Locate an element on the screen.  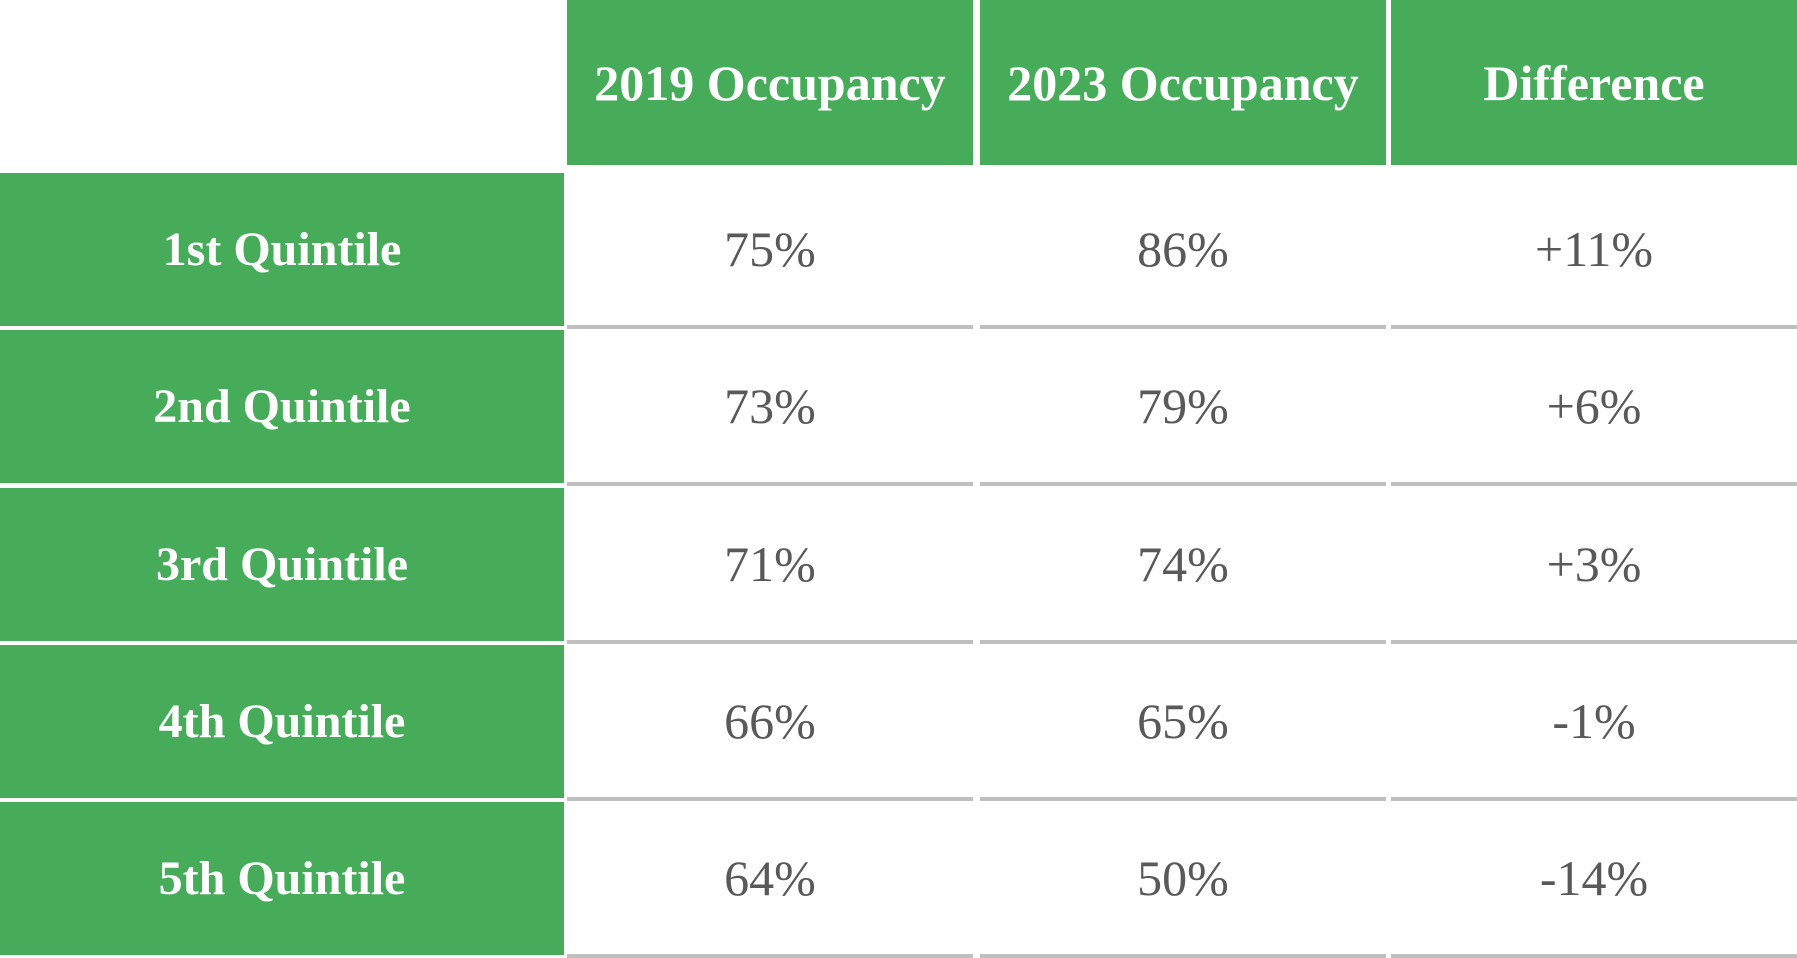
value-cell: -14% is located at coordinates (1594, 880).